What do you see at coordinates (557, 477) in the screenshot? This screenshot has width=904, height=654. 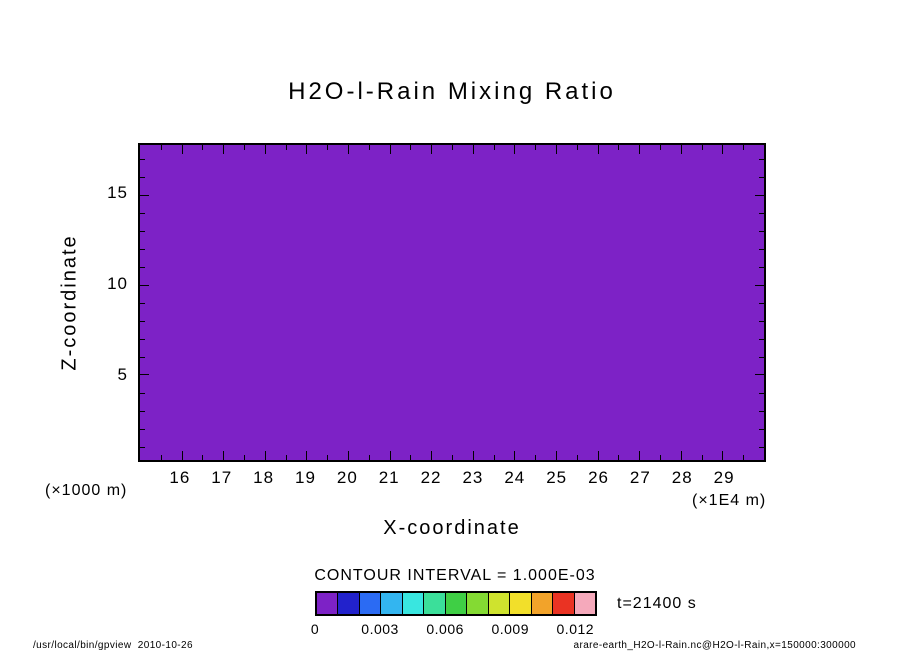 I see `x-tick-label: 25` at bounding box center [557, 477].